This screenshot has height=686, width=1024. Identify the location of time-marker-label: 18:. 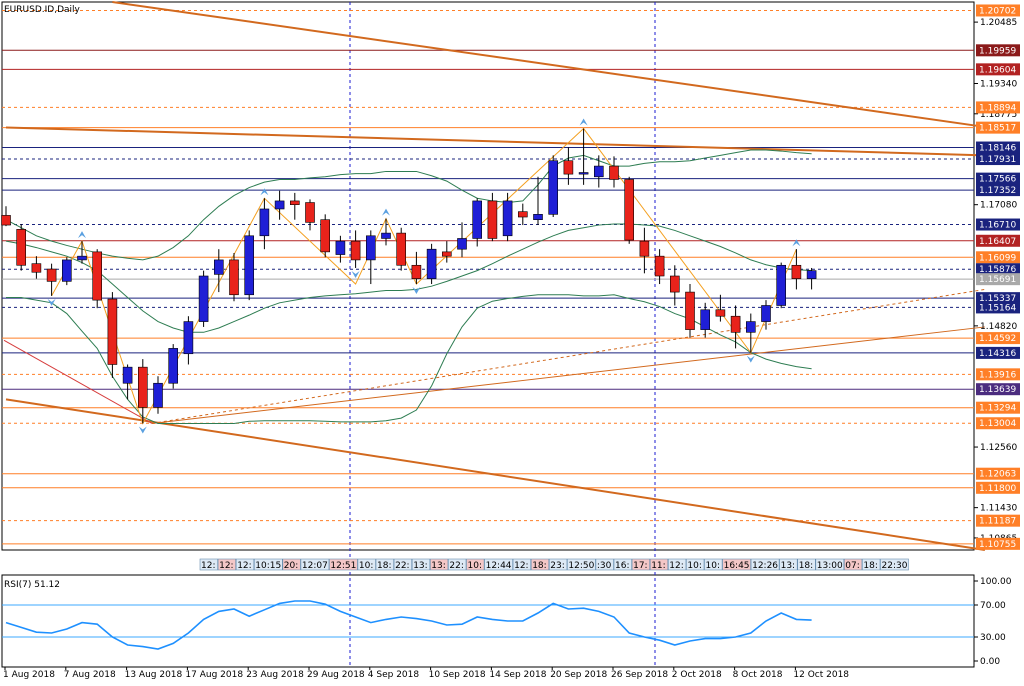
(384, 566).